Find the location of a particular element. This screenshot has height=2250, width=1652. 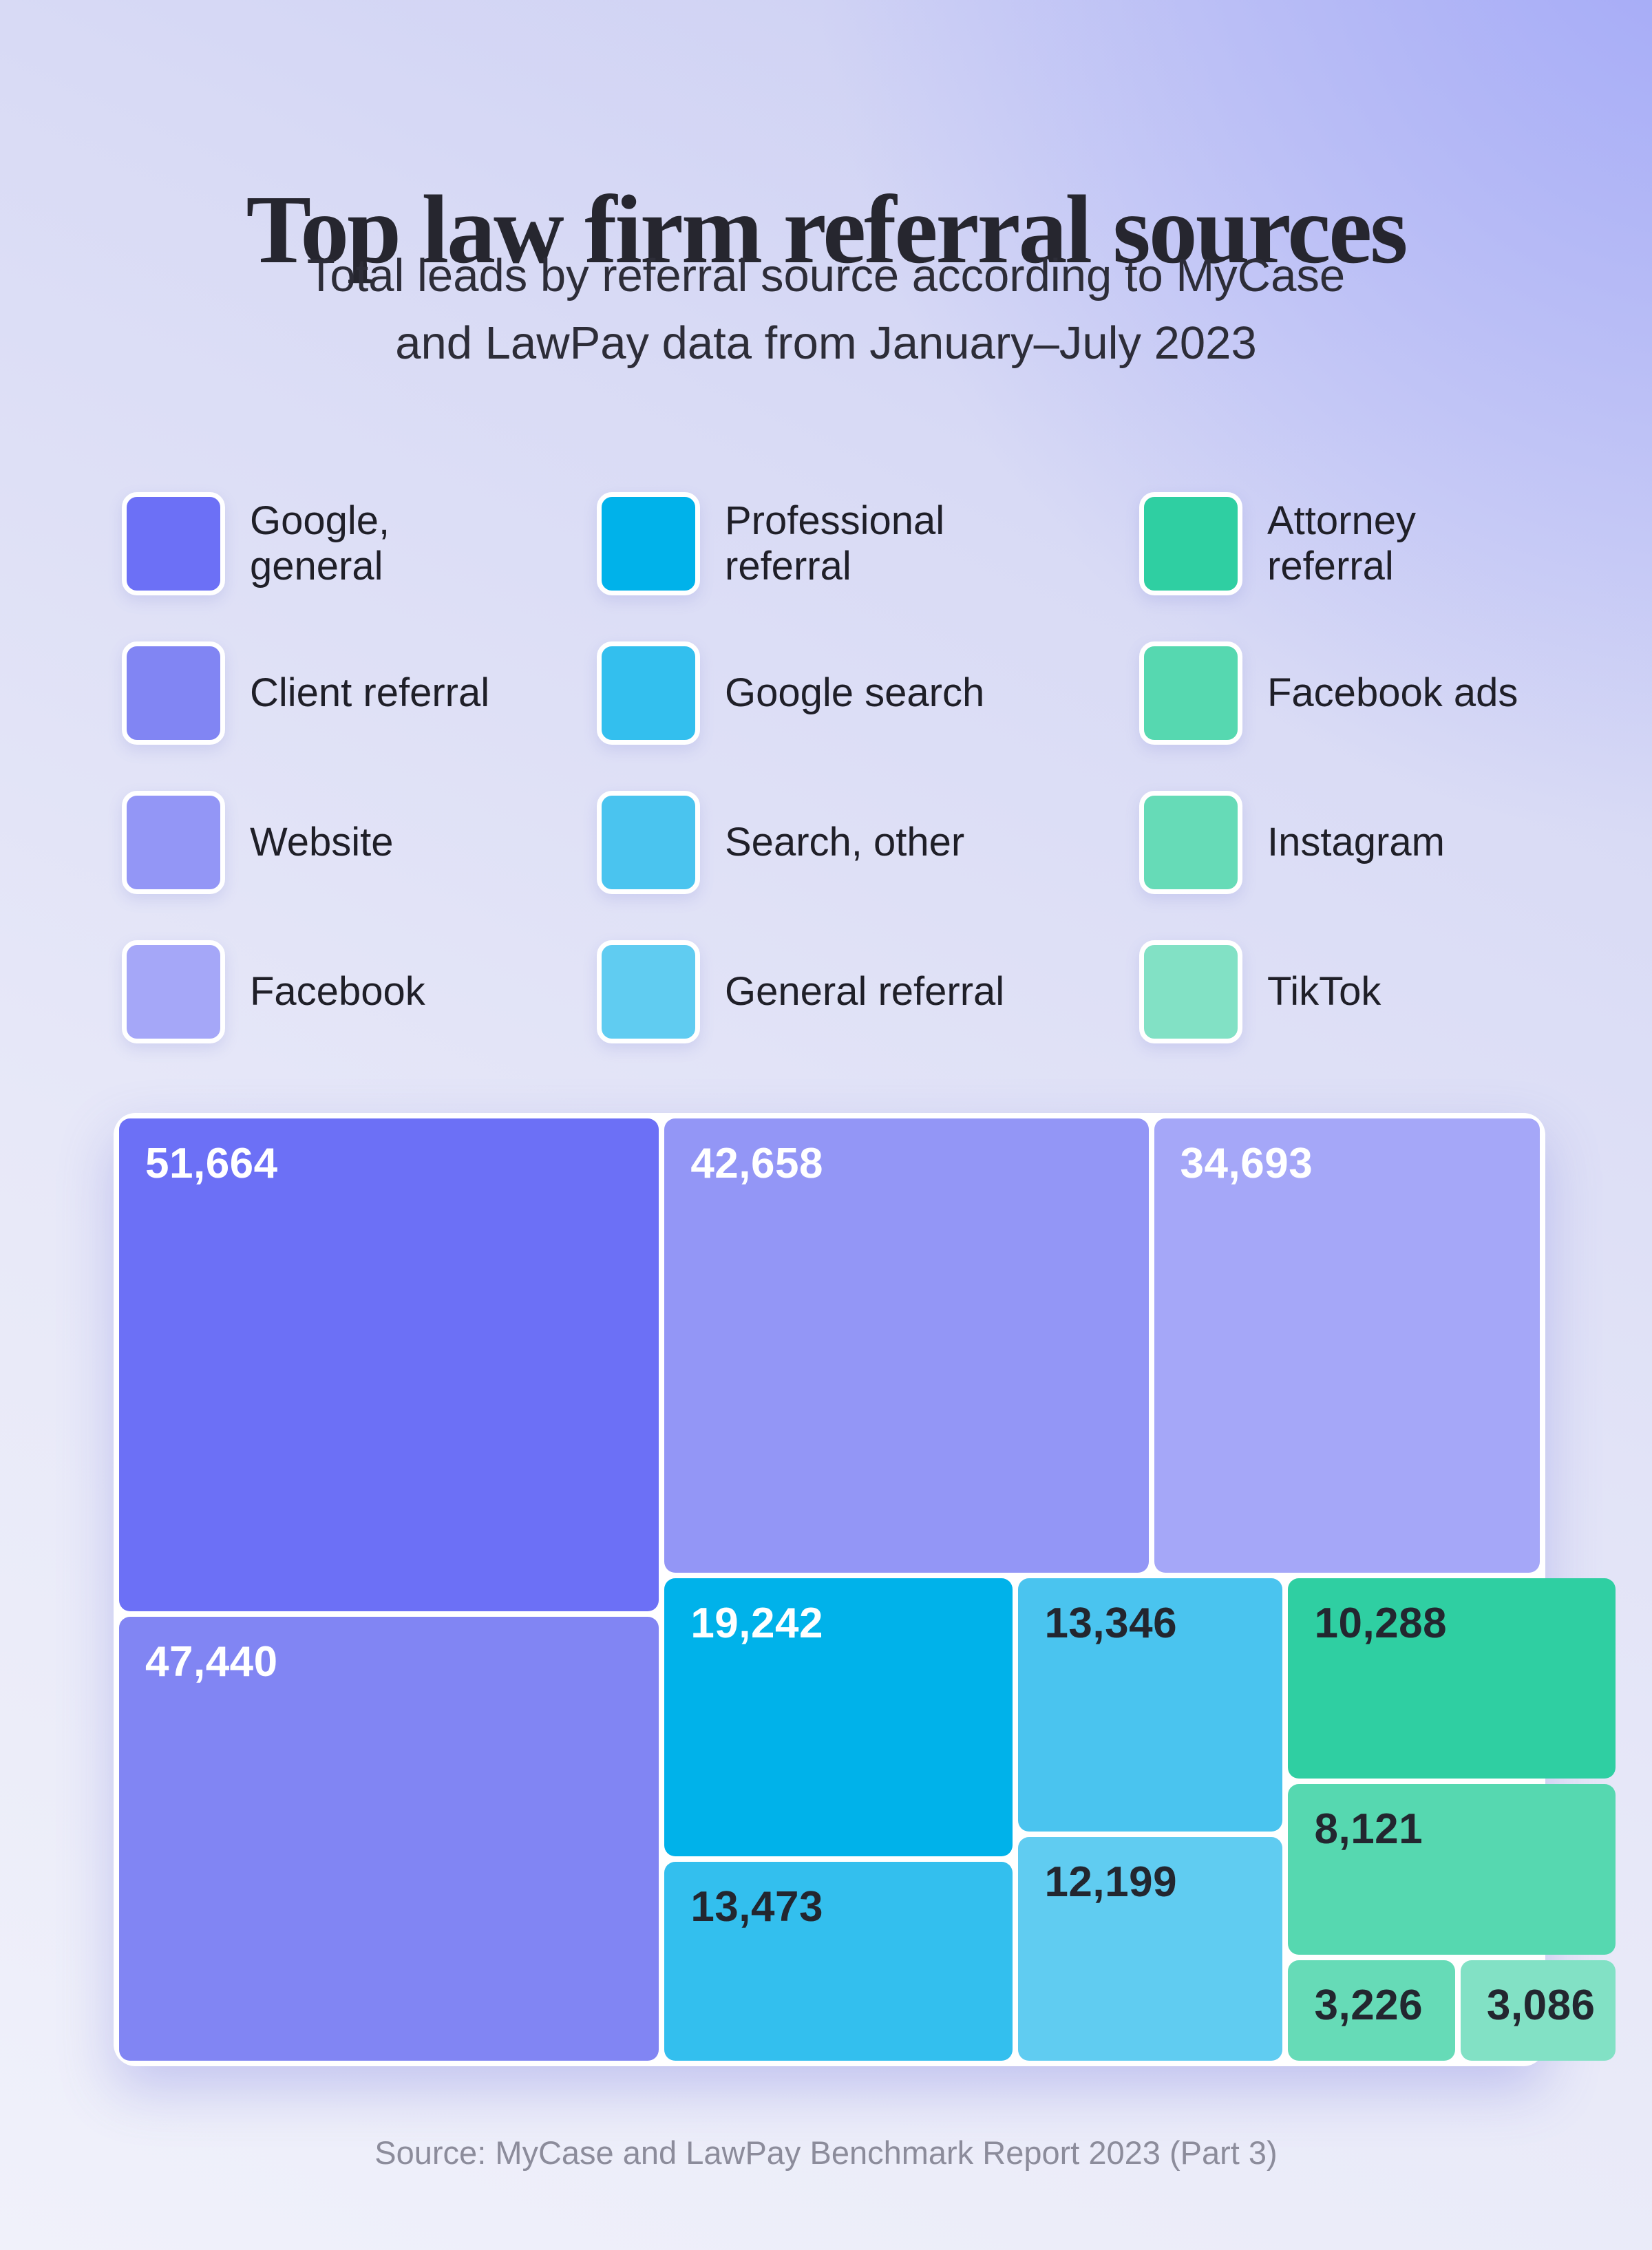

legend-label: Professional referral is located at coordinates (835, 543).